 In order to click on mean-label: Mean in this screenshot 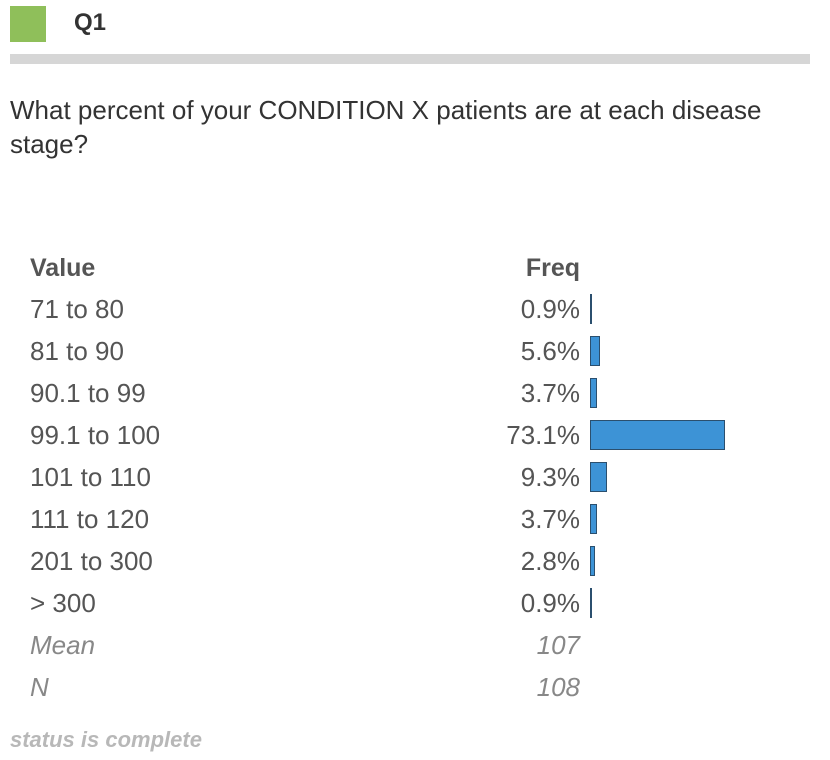, I will do `click(63, 645)`.